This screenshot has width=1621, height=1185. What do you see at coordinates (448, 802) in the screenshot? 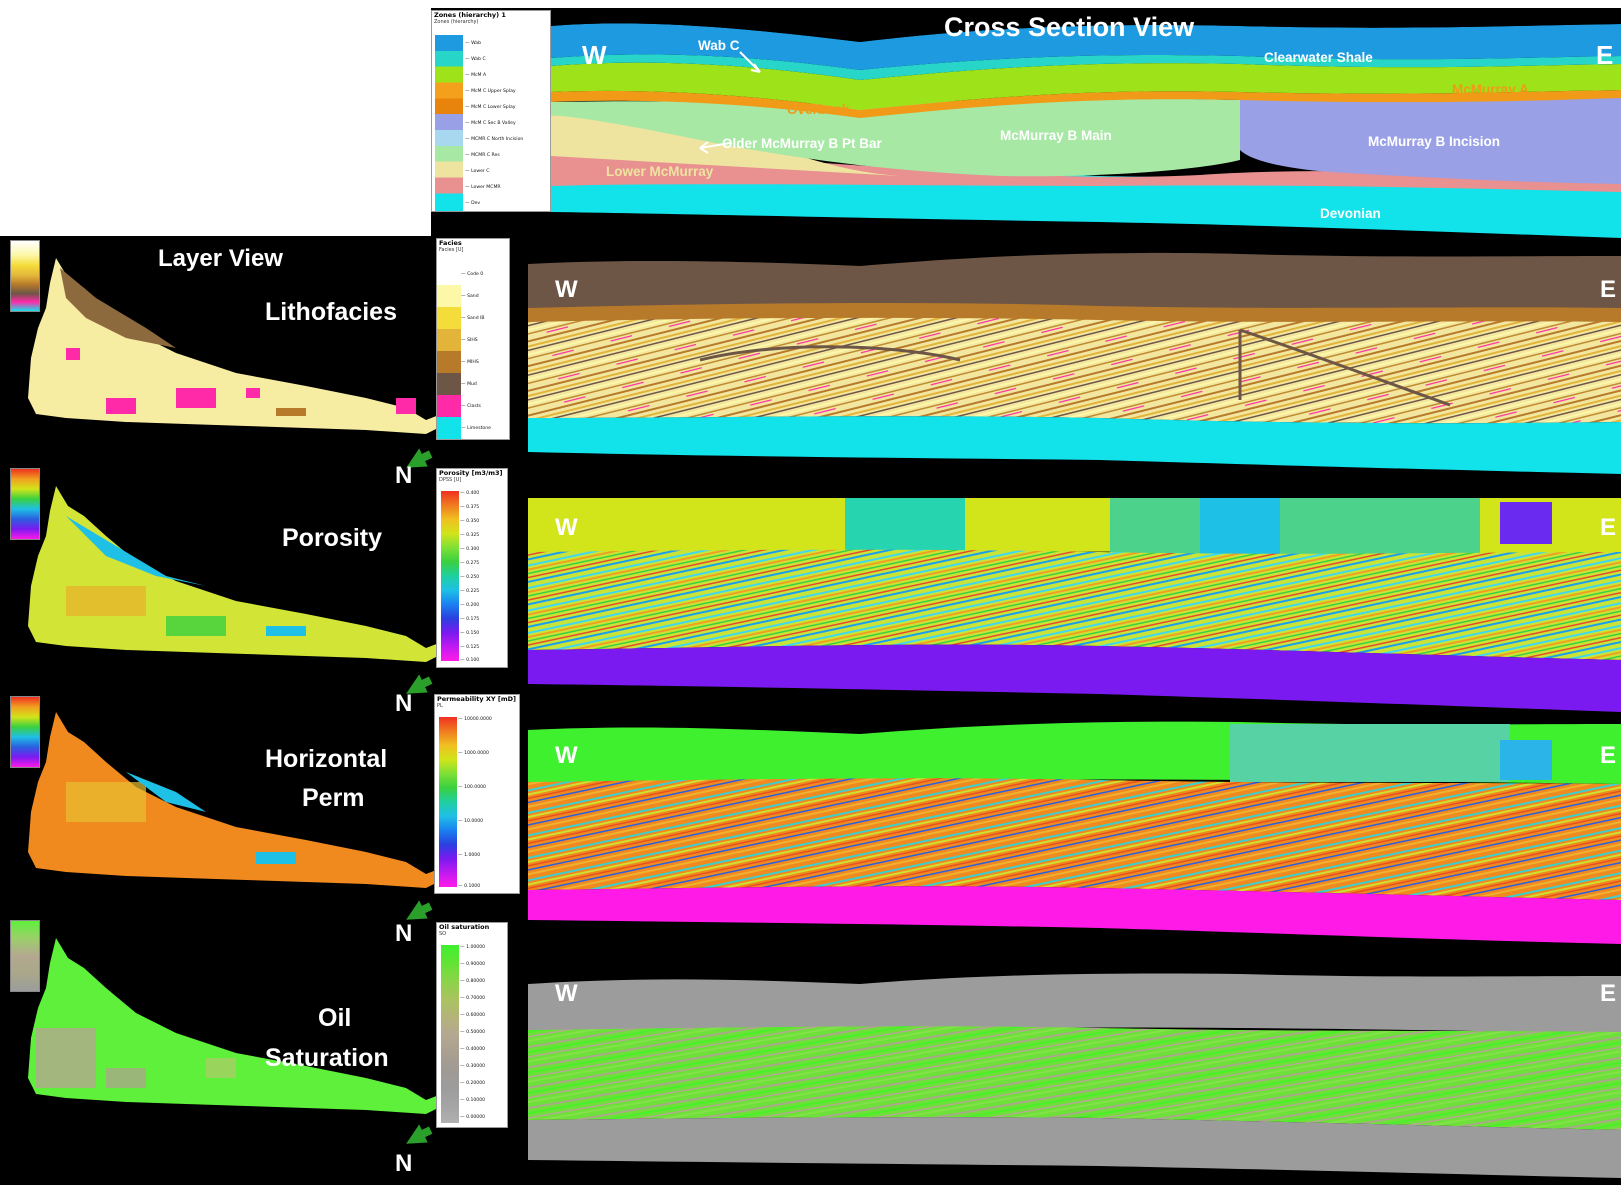
I see `perm-colorbar` at bounding box center [448, 802].